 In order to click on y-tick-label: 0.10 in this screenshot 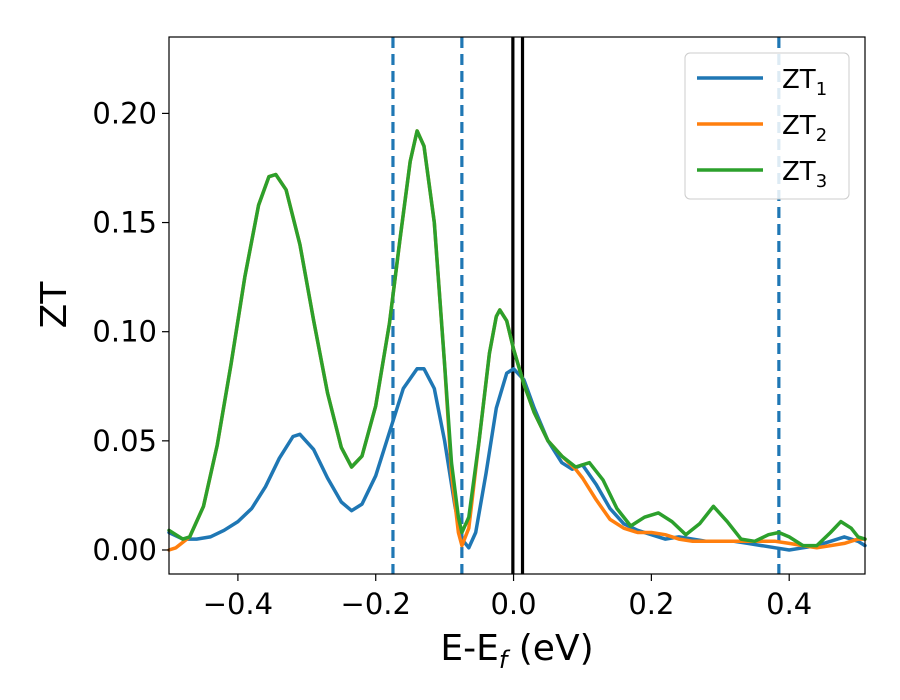, I will do `click(124, 332)`.